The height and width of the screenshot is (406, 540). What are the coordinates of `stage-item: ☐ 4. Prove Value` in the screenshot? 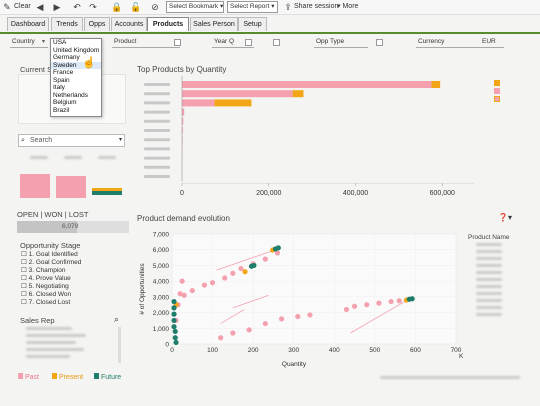 It's located at (46, 278).